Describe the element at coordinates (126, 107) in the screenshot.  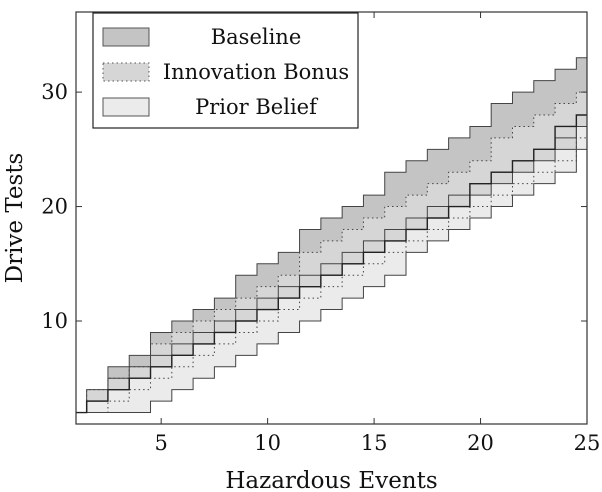
I see `legend-swatch-prior-belief` at that location.